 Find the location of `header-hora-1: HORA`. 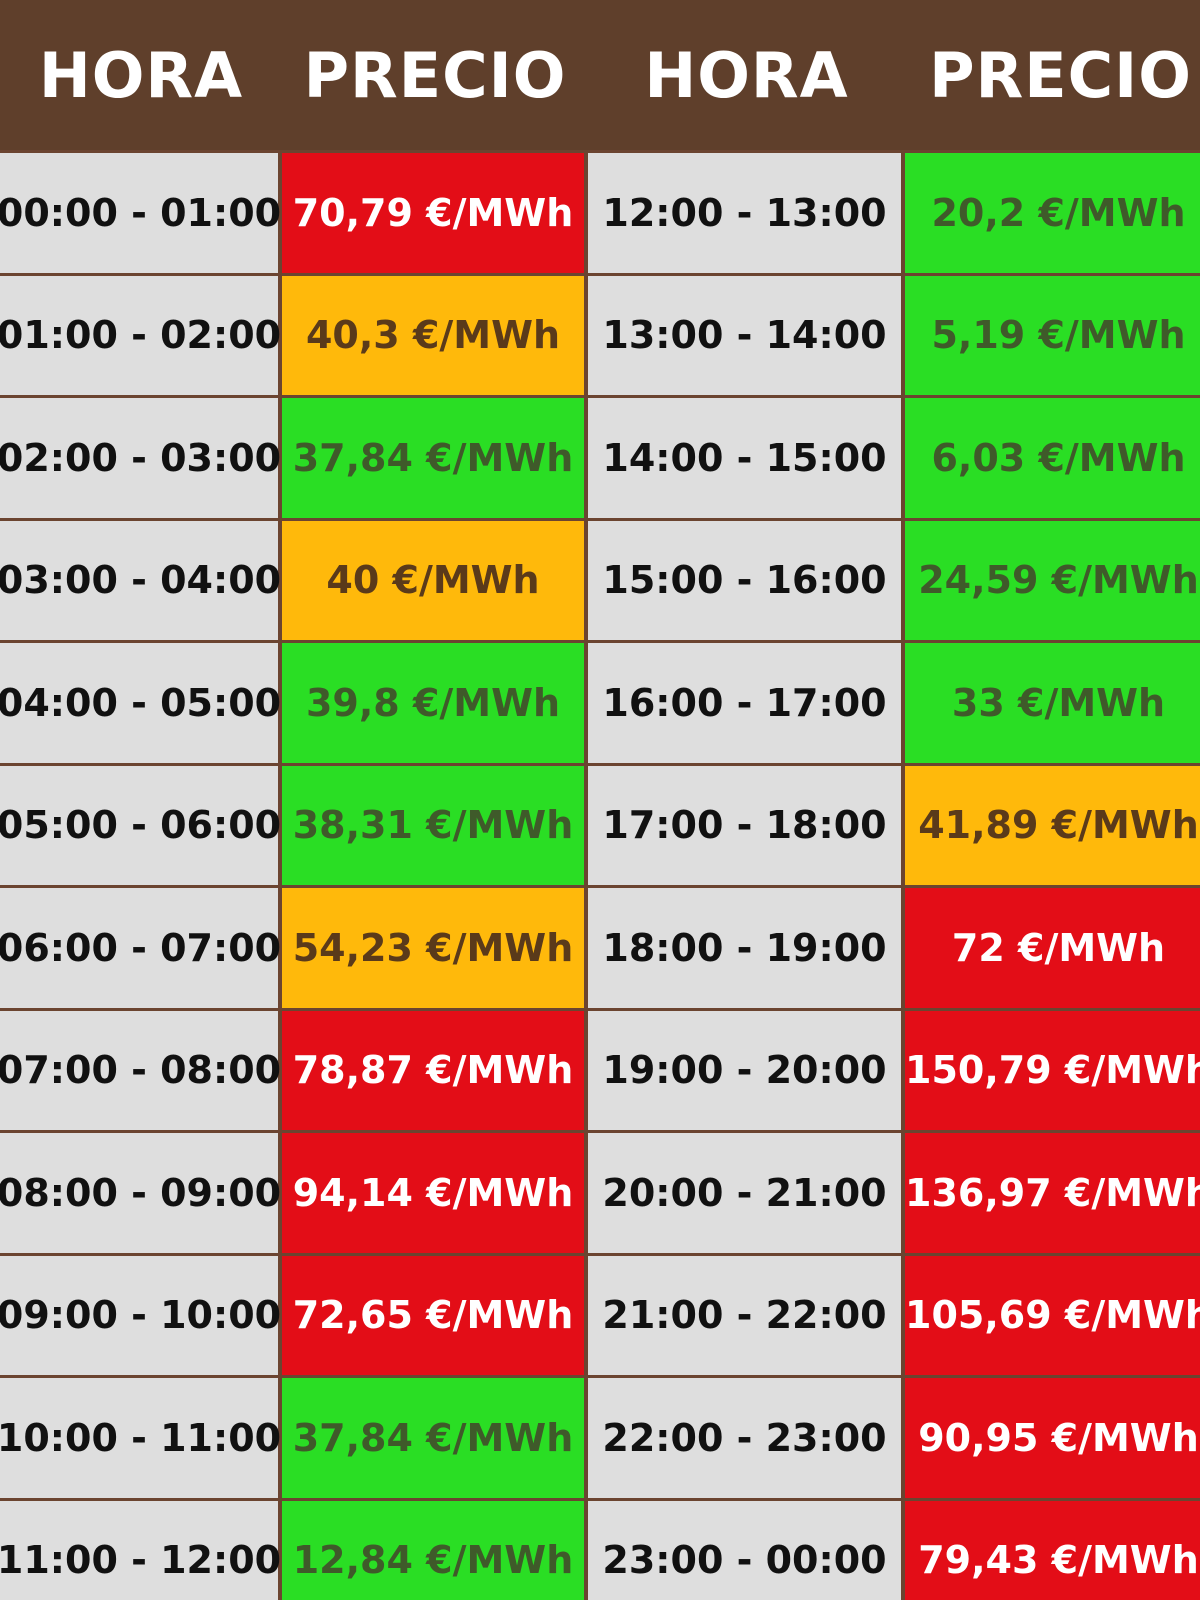

header-hora-1: HORA is located at coordinates (141, 75).